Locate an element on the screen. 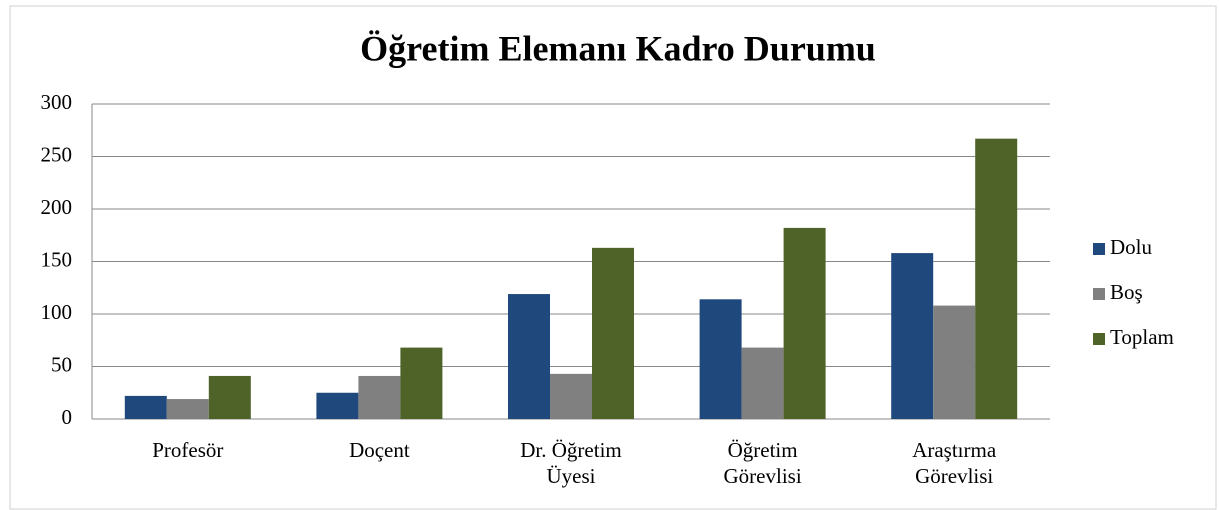  x-tick-label: Profesör is located at coordinates (188, 450).